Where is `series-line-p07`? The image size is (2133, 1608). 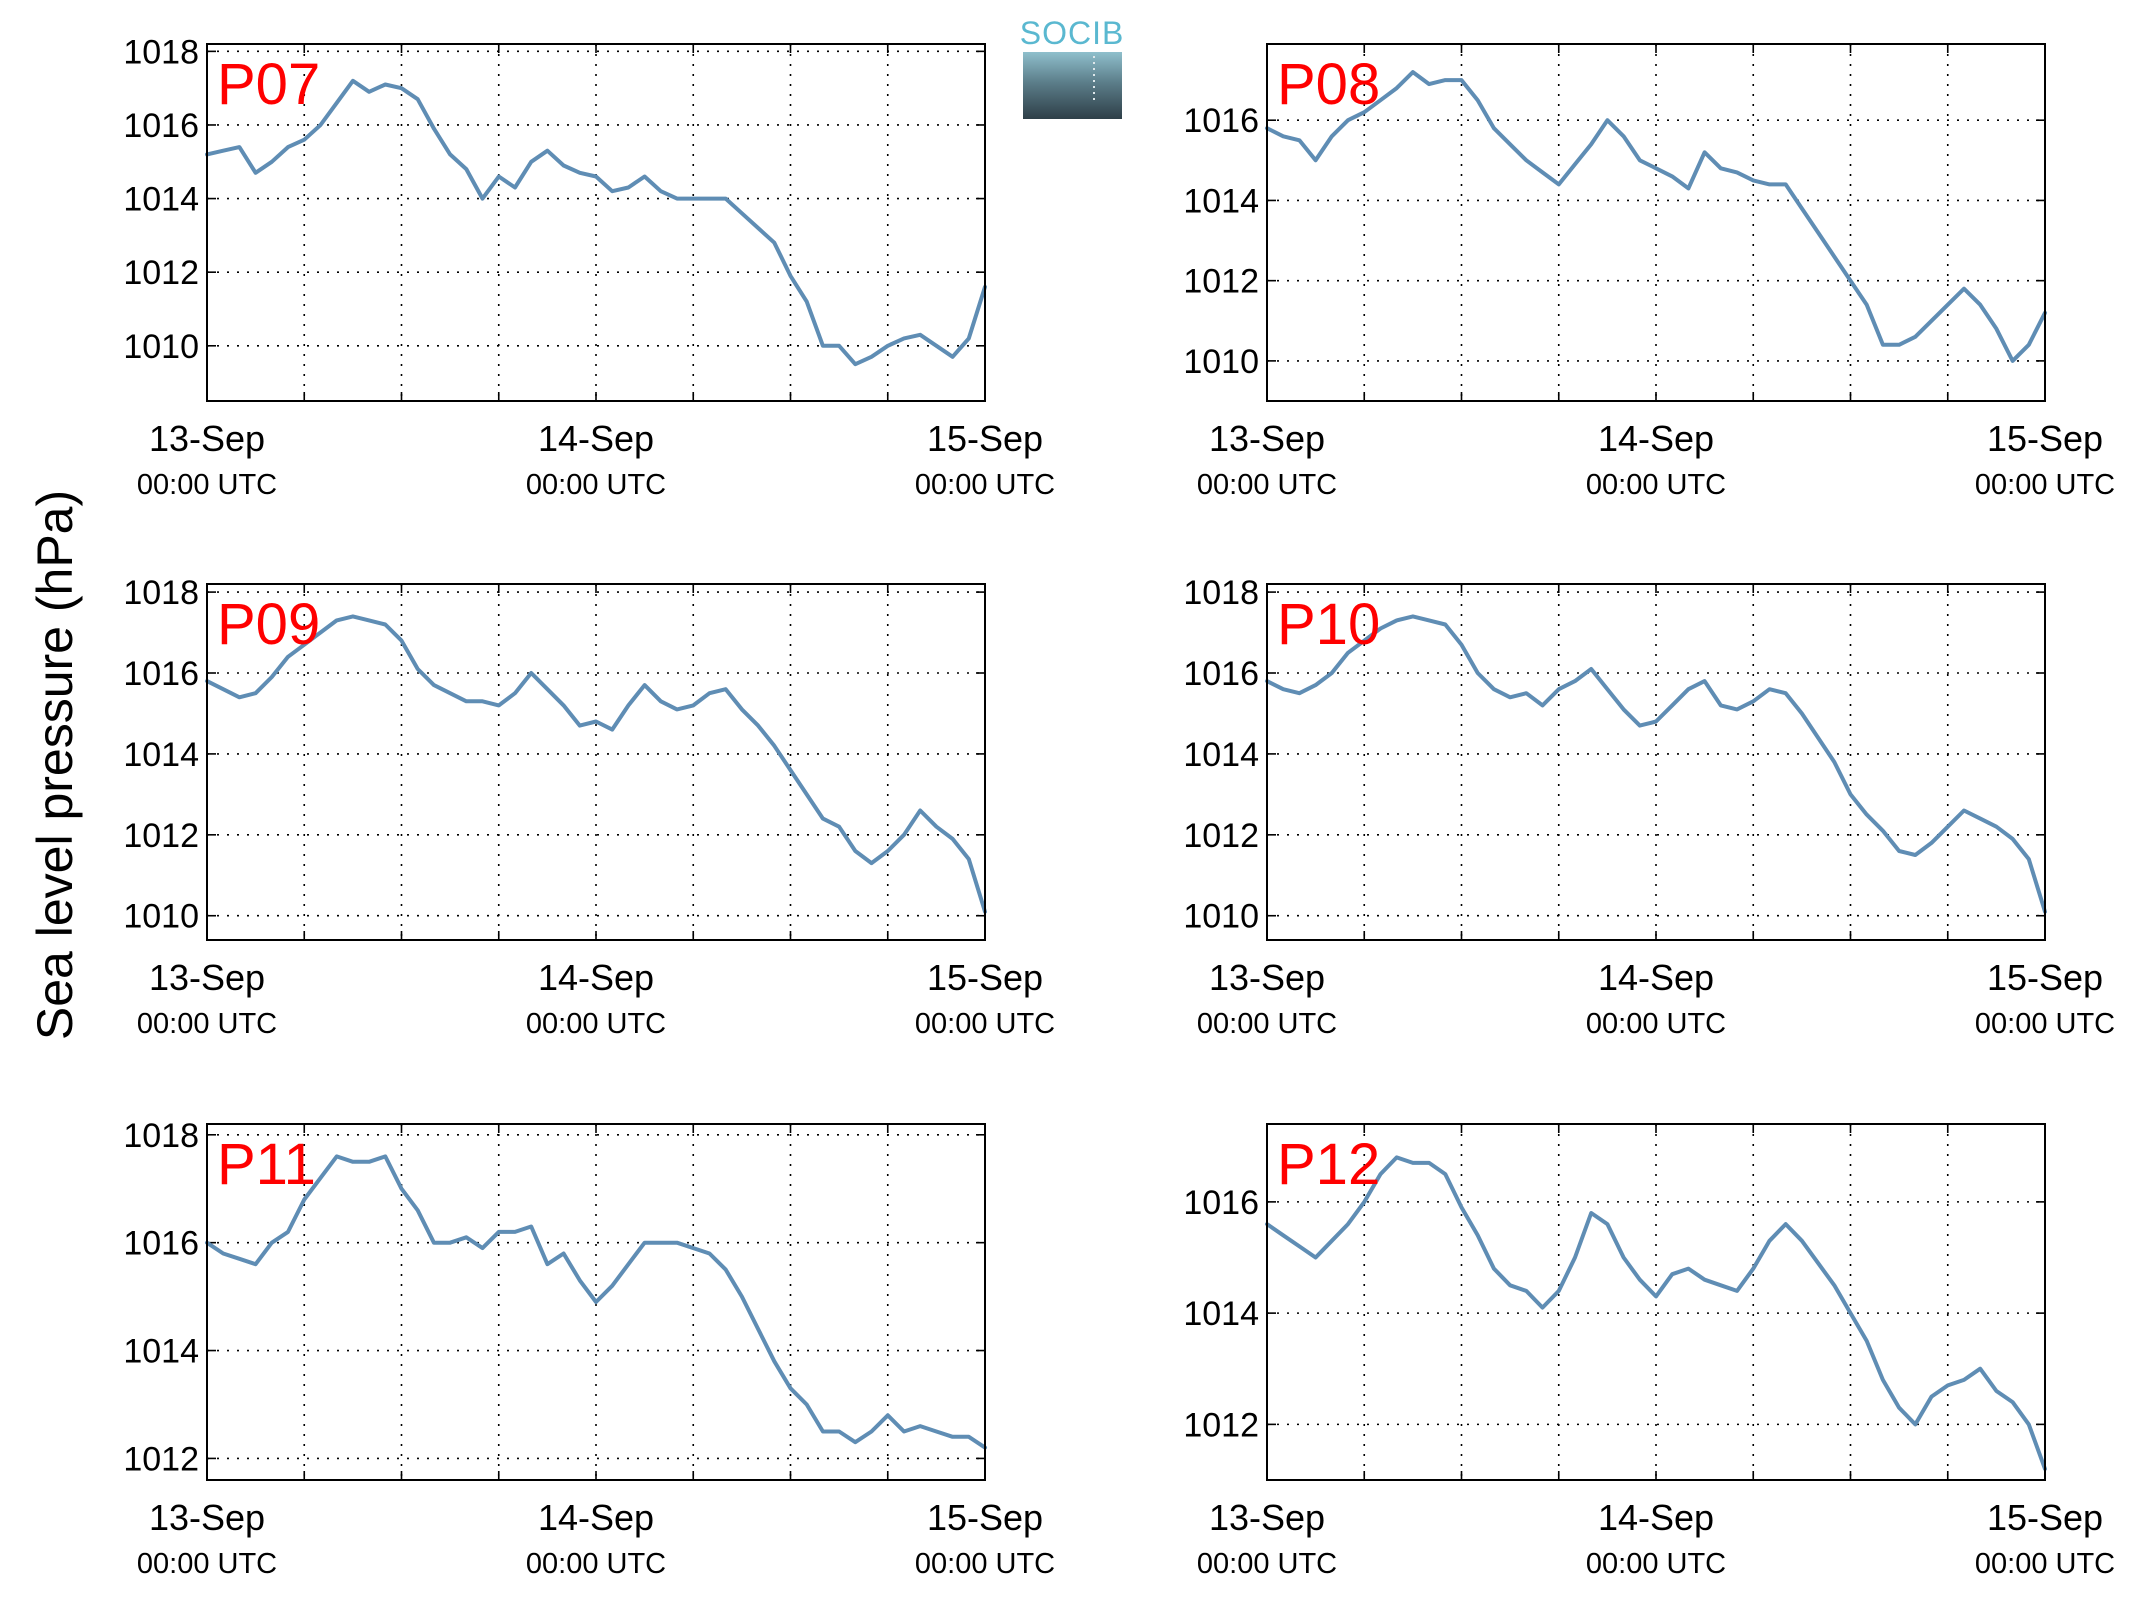
series-line-p07 is located at coordinates (596, 222).